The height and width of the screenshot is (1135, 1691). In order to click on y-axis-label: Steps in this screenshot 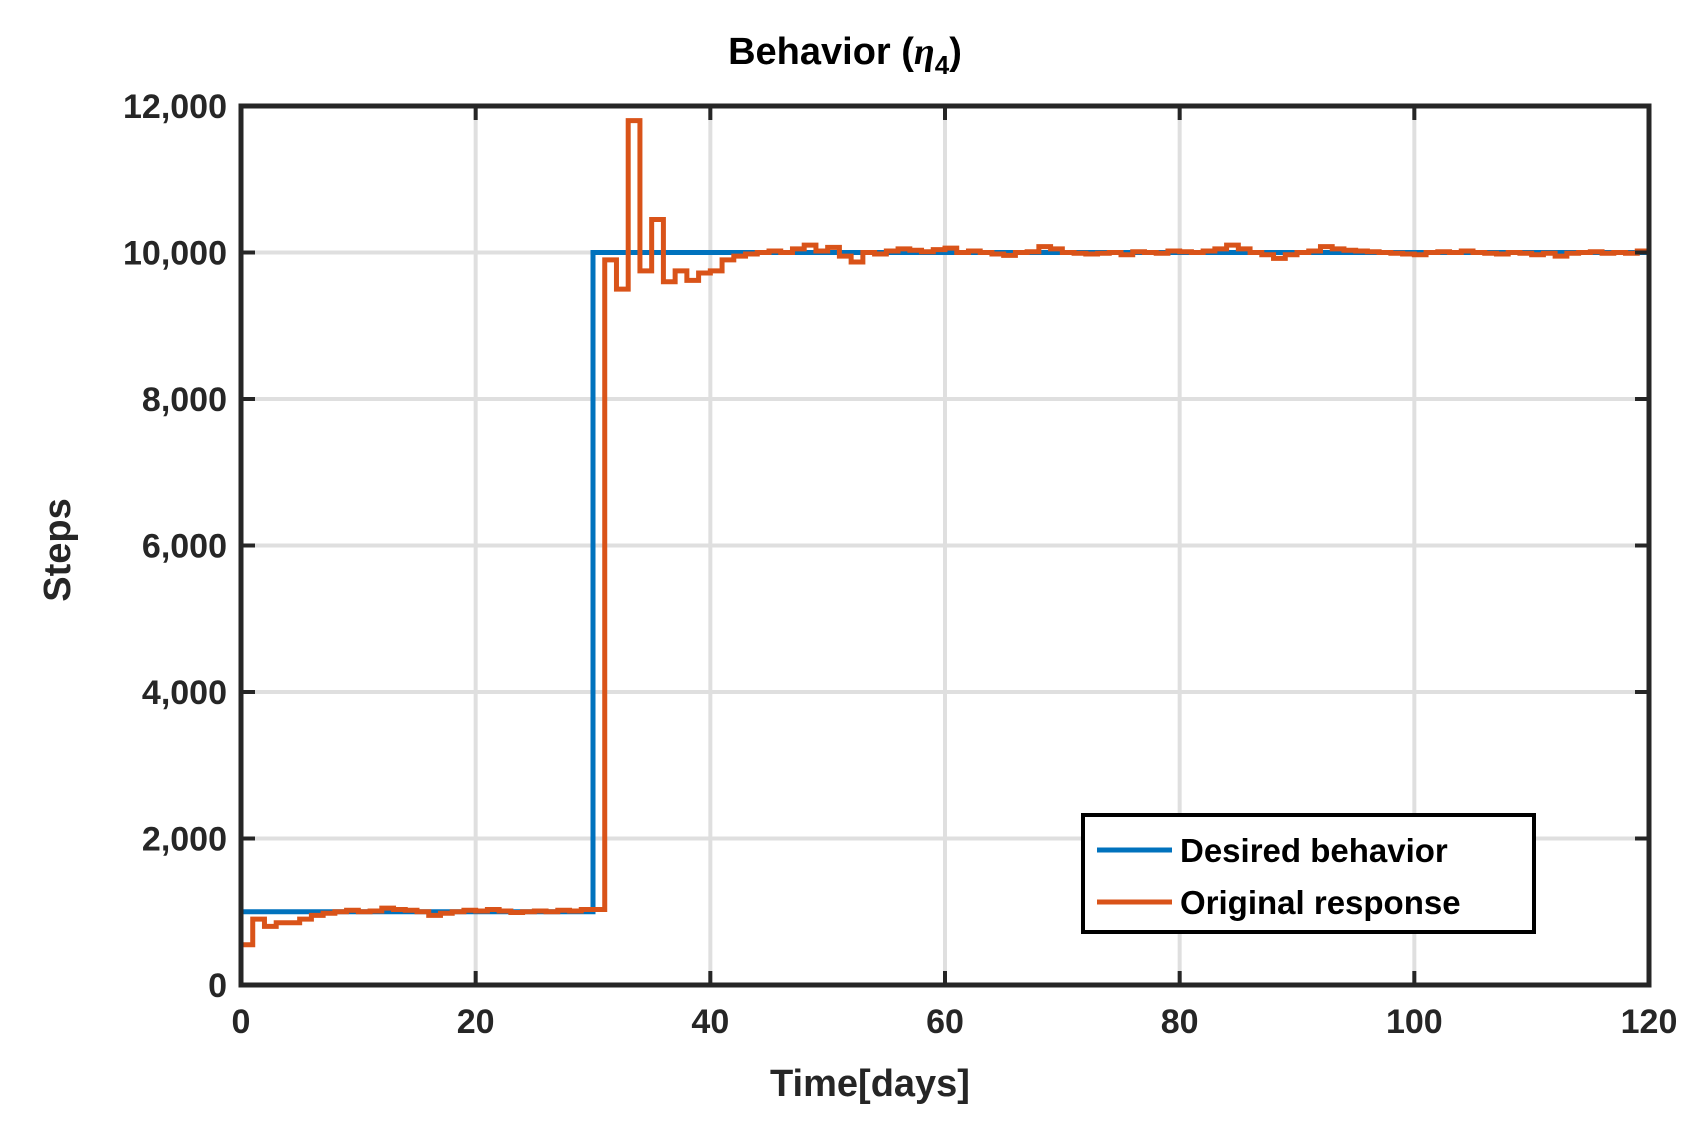, I will do `click(58, 549)`.